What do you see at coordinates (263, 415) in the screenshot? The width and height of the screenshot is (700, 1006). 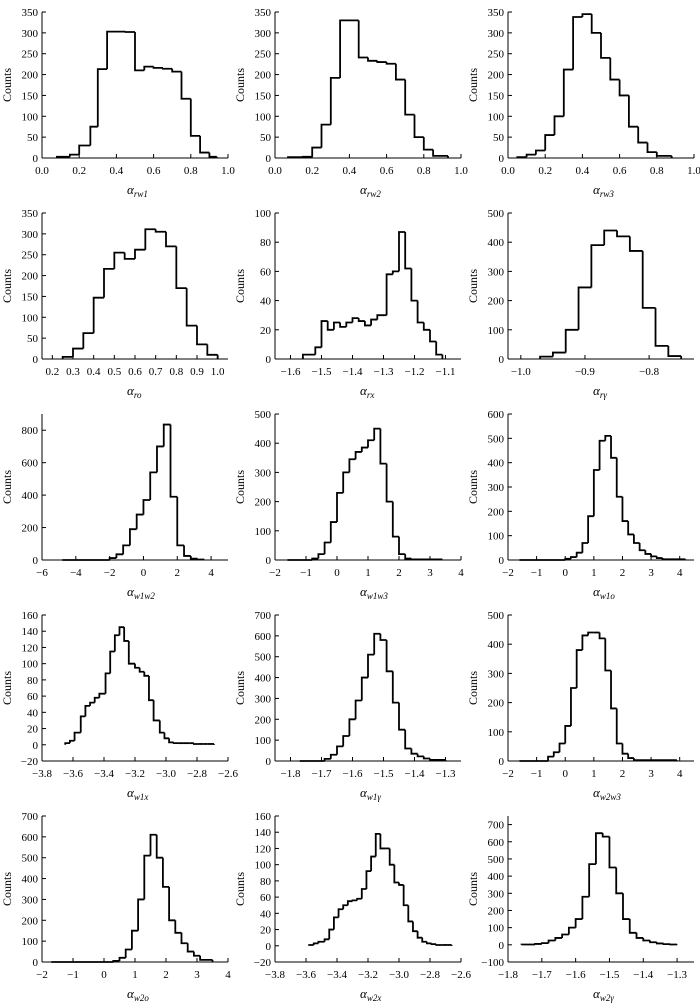 I see `y-tick-label: 500` at bounding box center [263, 415].